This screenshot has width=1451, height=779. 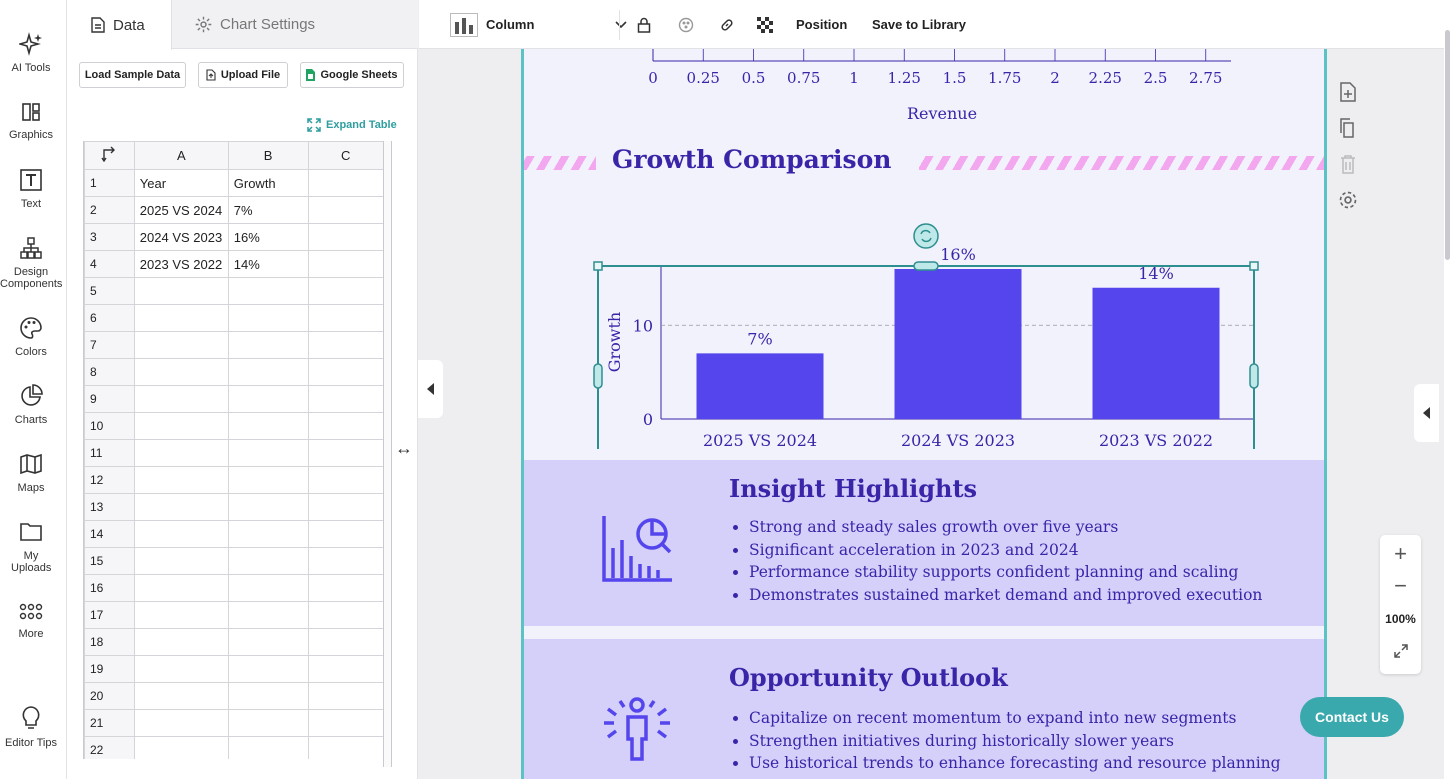 I want to click on fit-screen-button, so click(x=1400, y=653).